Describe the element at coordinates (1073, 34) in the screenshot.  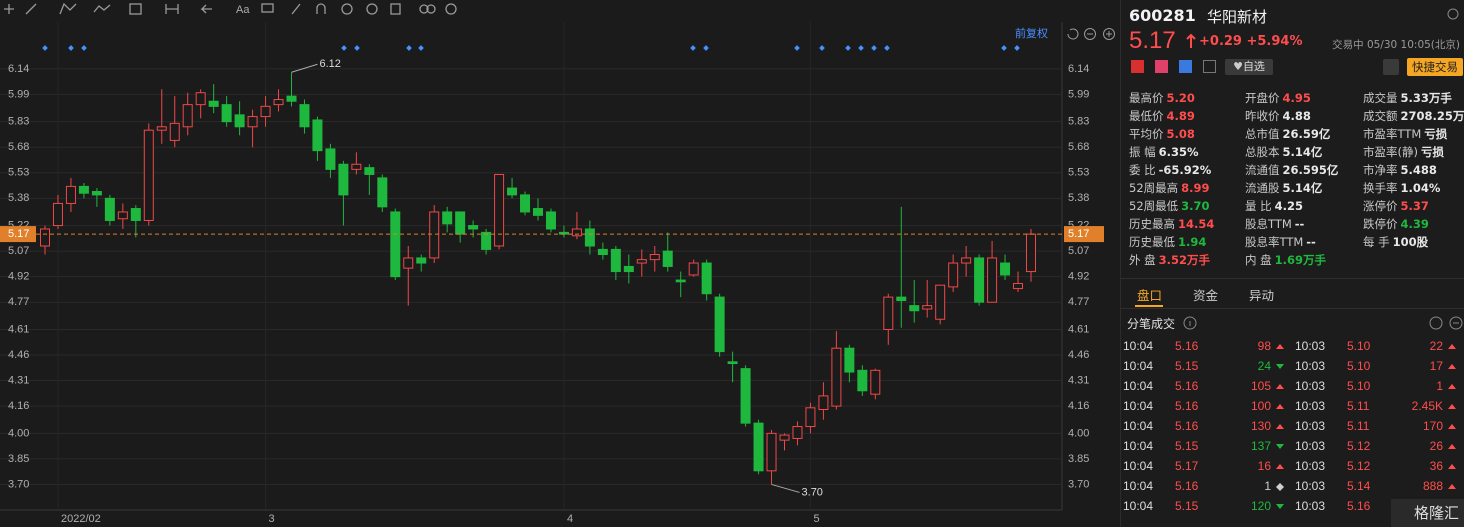
I see `reset-button` at that location.